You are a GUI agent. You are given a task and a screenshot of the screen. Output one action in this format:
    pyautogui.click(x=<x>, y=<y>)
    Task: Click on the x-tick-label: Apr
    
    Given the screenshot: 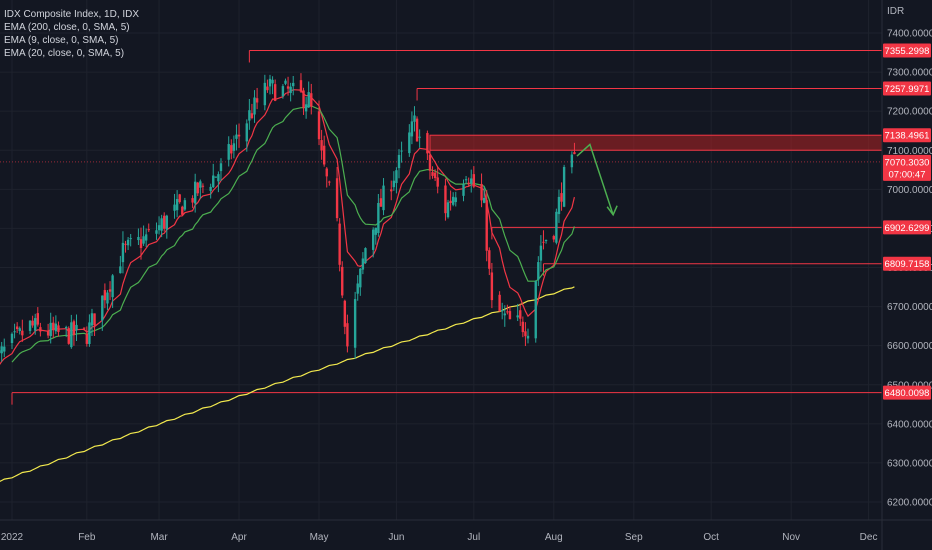 What is the action you would take?
    pyautogui.click(x=239, y=537)
    